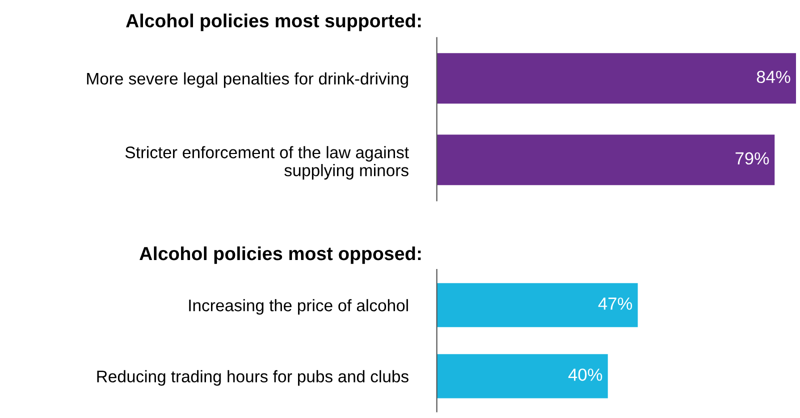 This screenshot has height=418, width=800. Describe the element at coordinates (752, 158) in the screenshot. I see `data-label: 79%` at that location.